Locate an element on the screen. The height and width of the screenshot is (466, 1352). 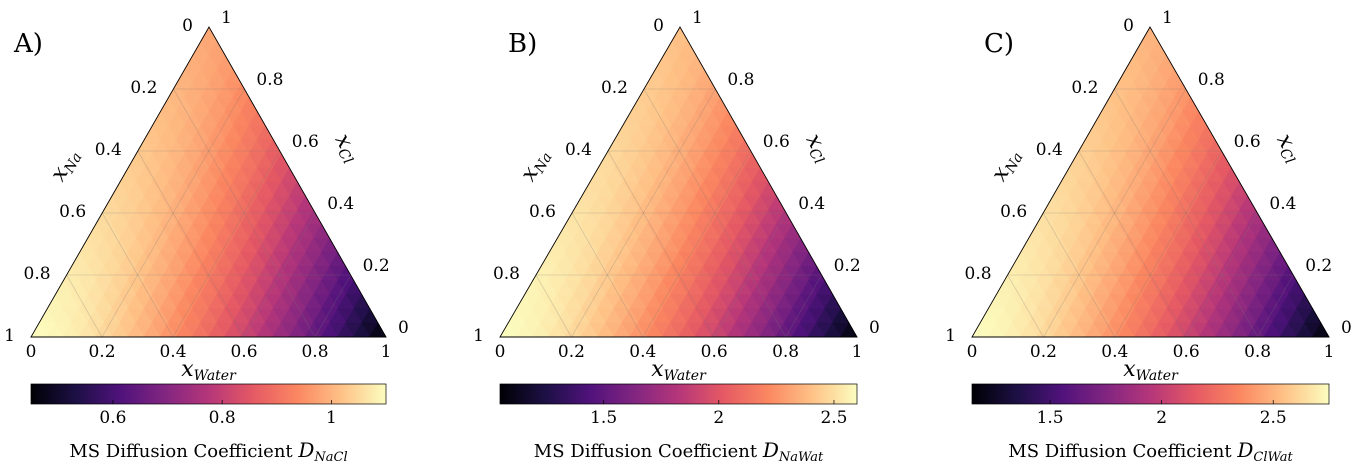
colorbar-title: MS Diffusion Coefficient DClWat is located at coordinates (1150, 451).